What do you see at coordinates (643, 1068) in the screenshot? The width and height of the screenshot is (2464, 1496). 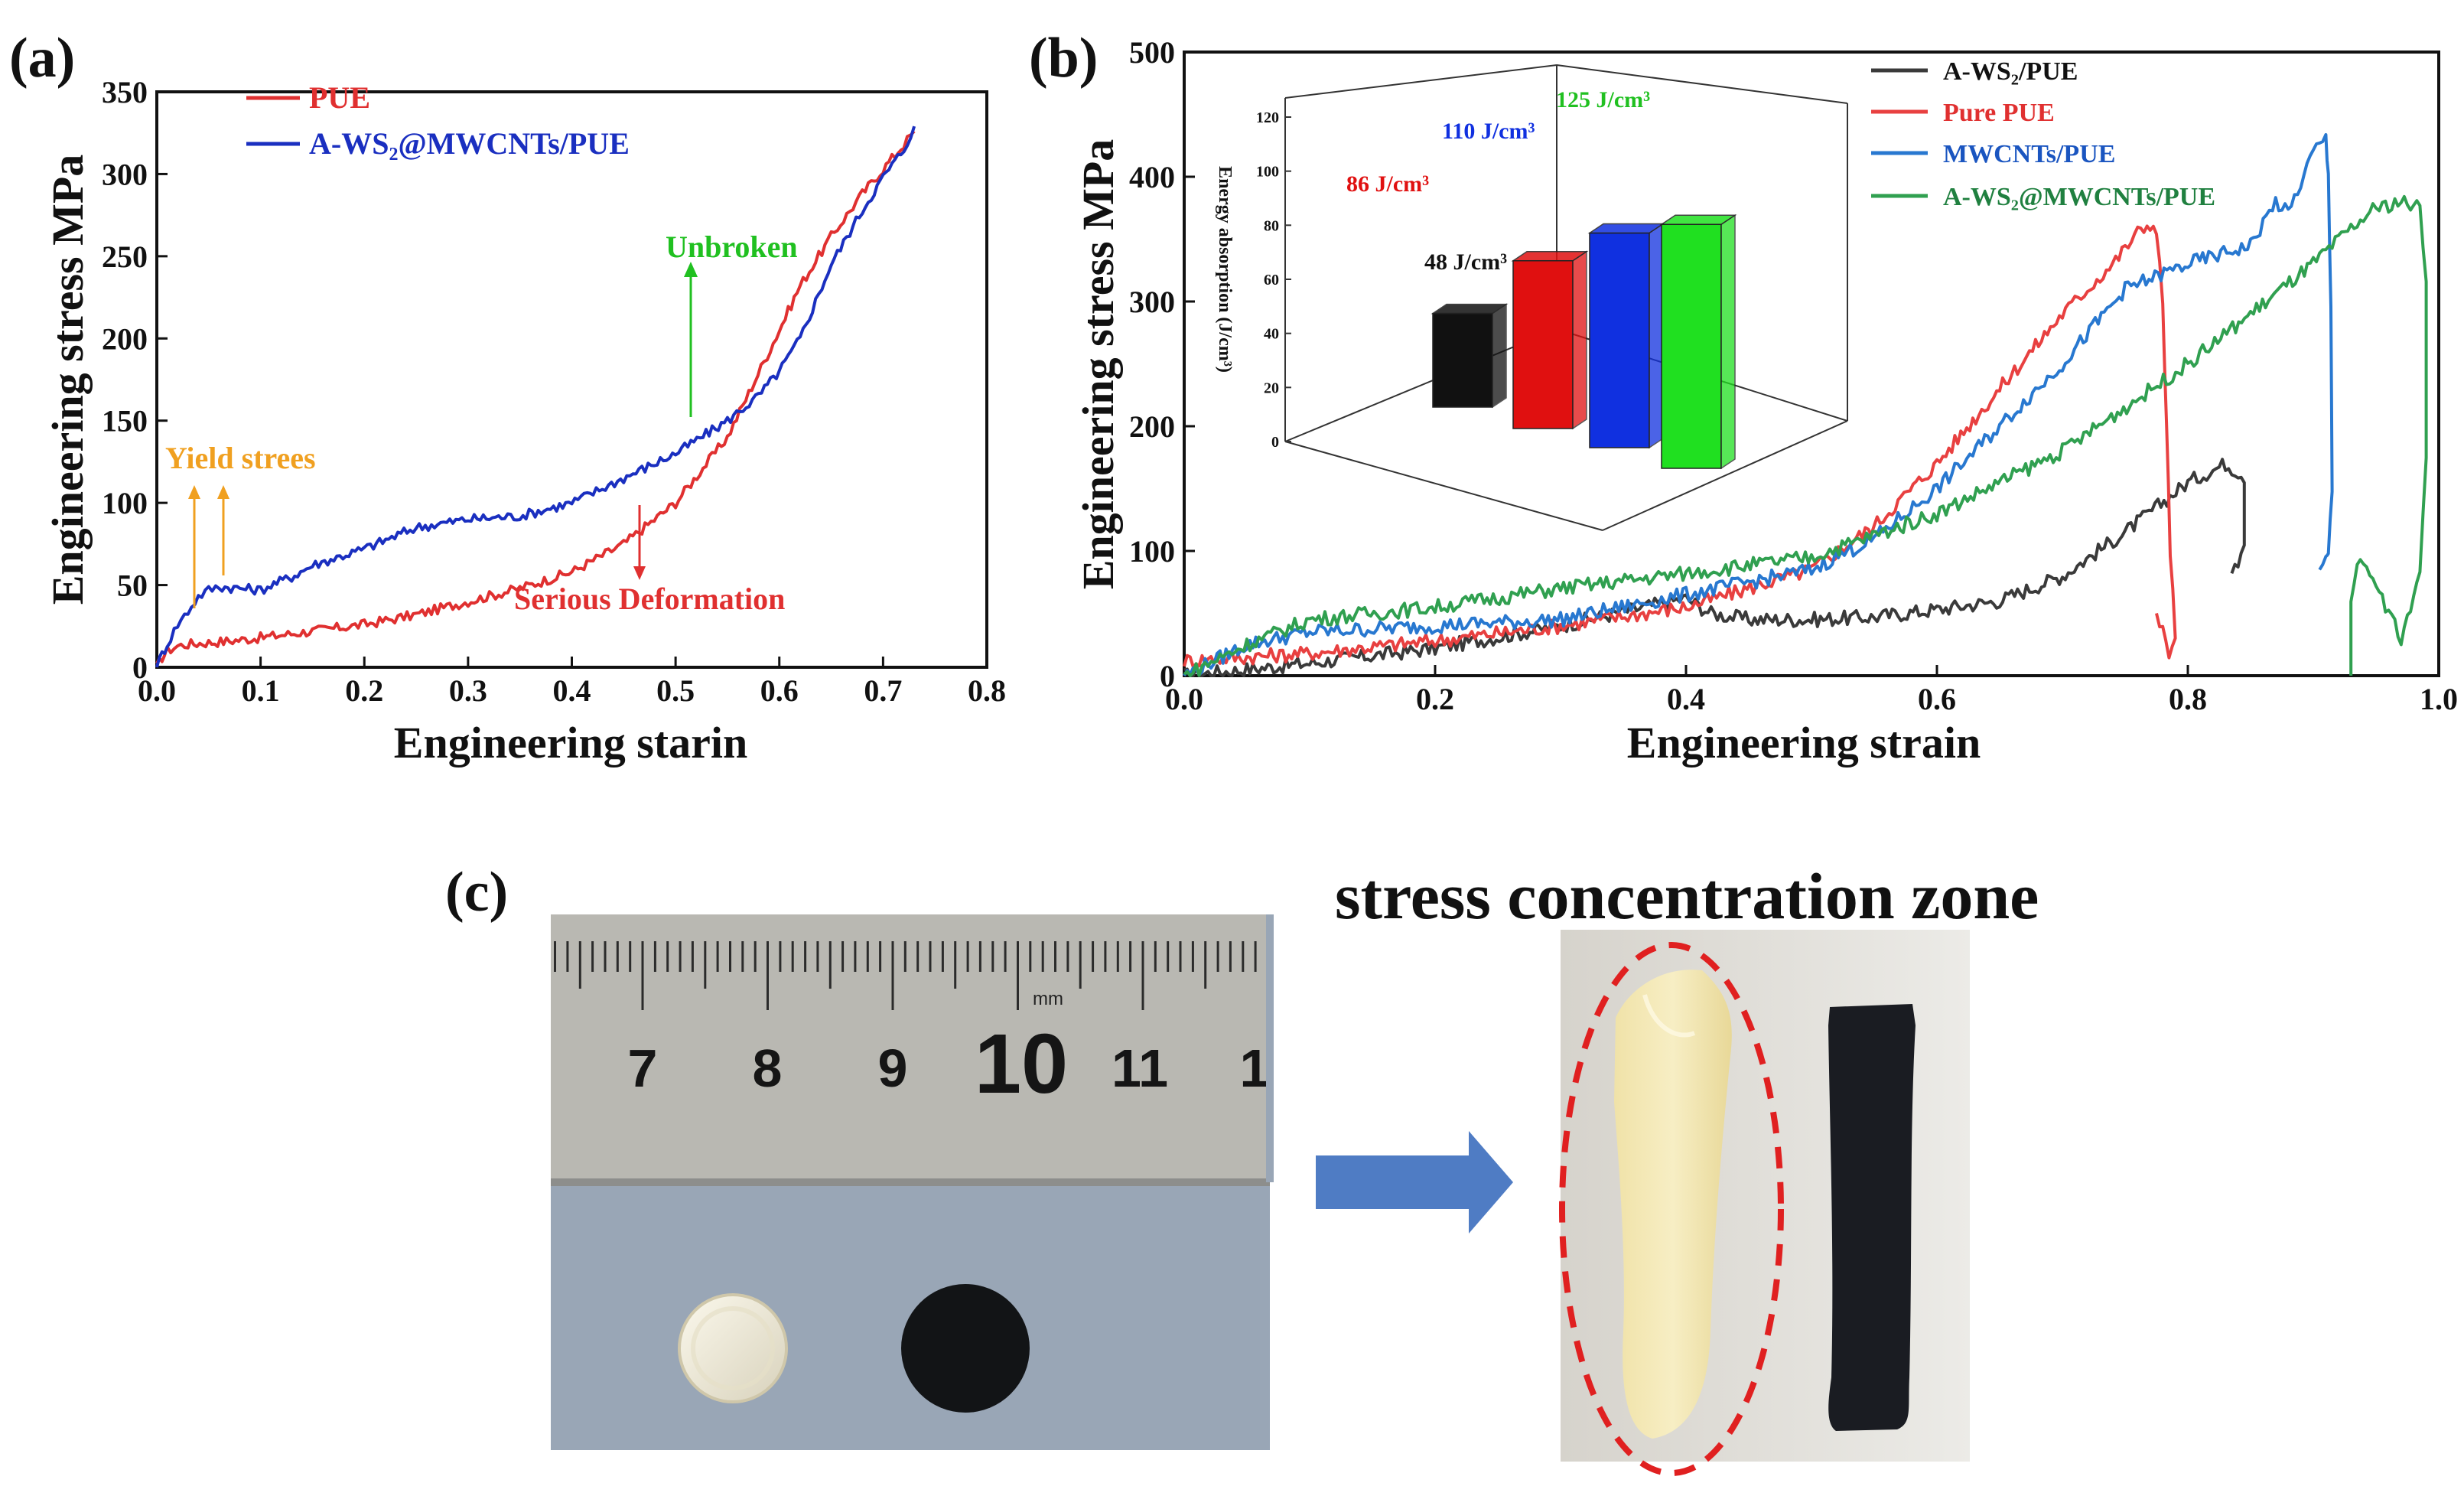 I see `ruler-number-7: 7` at bounding box center [643, 1068].